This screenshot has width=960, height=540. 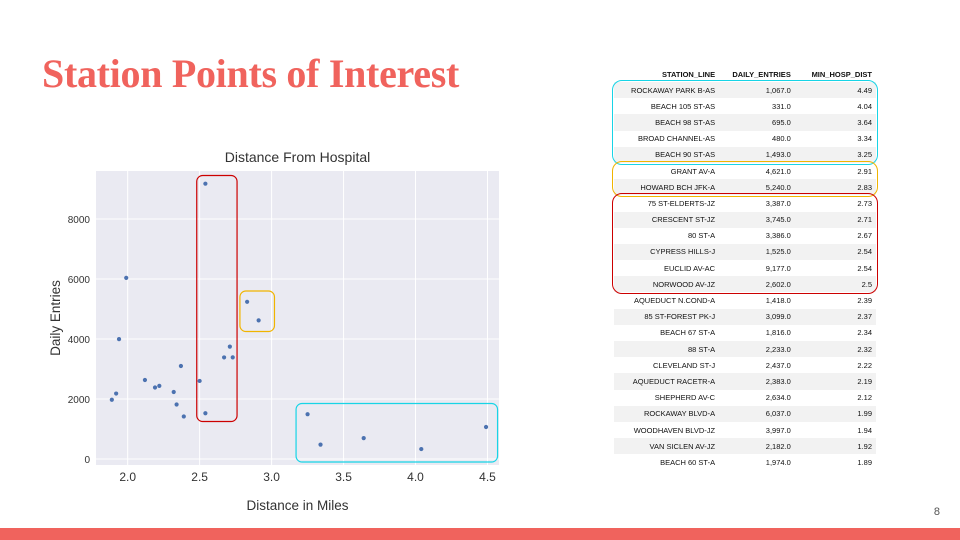 What do you see at coordinates (298, 157) in the screenshot?
I see `chart-title: Distance From Hospital` at bounding box center [298, 157].